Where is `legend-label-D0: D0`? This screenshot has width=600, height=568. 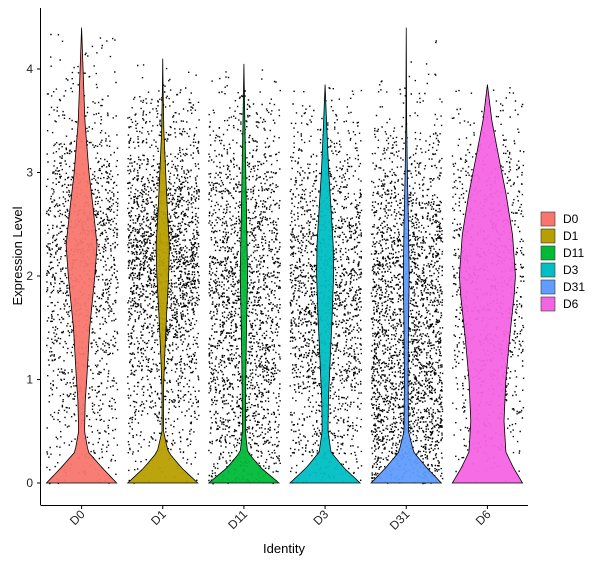
legend-label-D0: D0 is located at coordinates (571, 219).